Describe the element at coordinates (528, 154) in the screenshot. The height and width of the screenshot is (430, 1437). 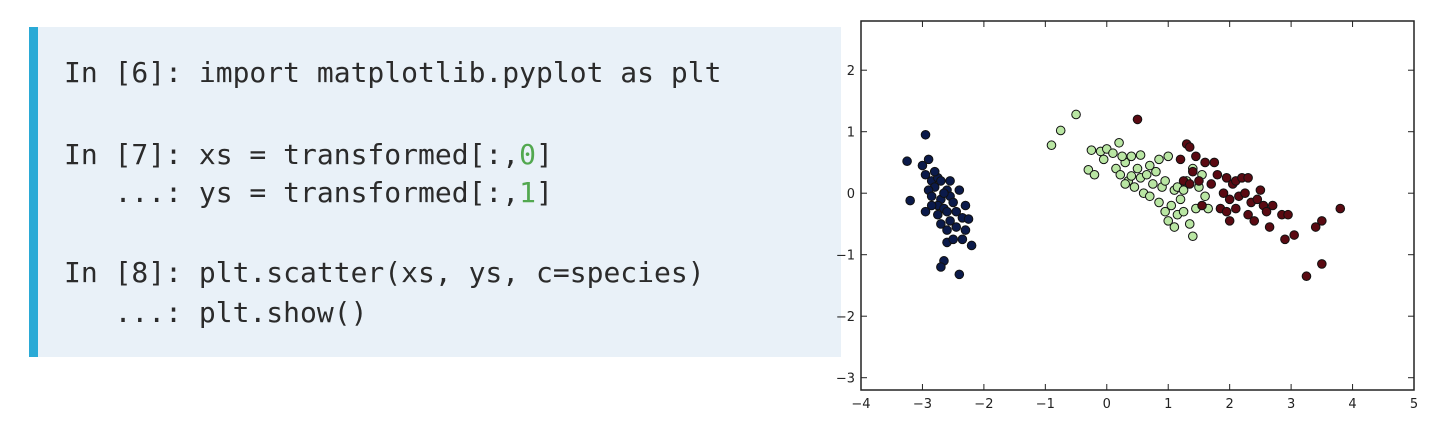
I see `code-number: 0` at that location.